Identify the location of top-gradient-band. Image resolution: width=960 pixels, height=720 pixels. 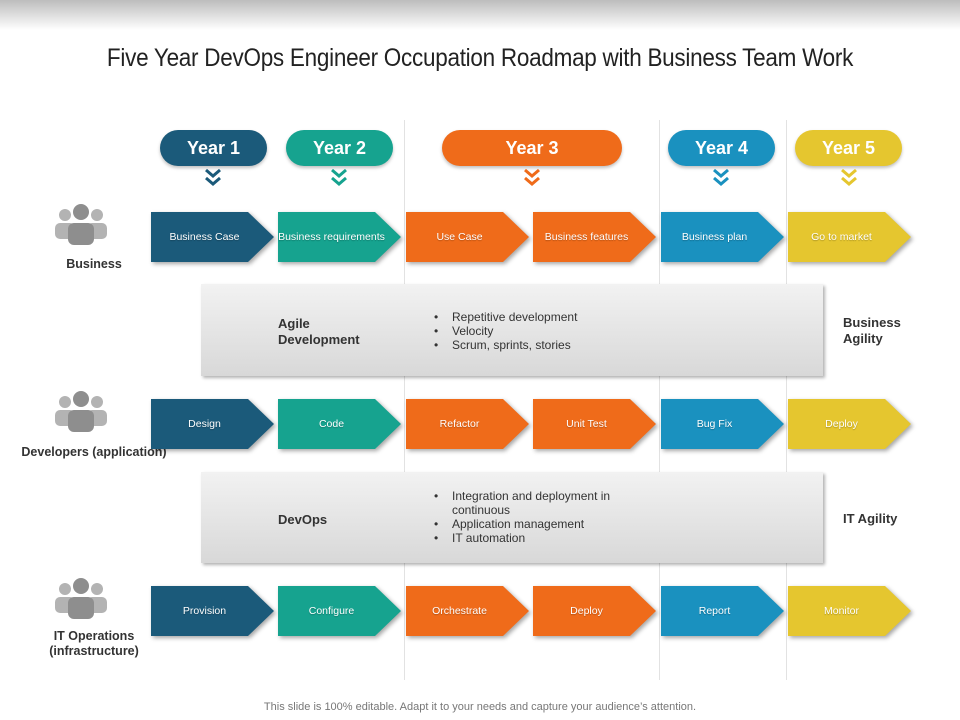
(480, 15).